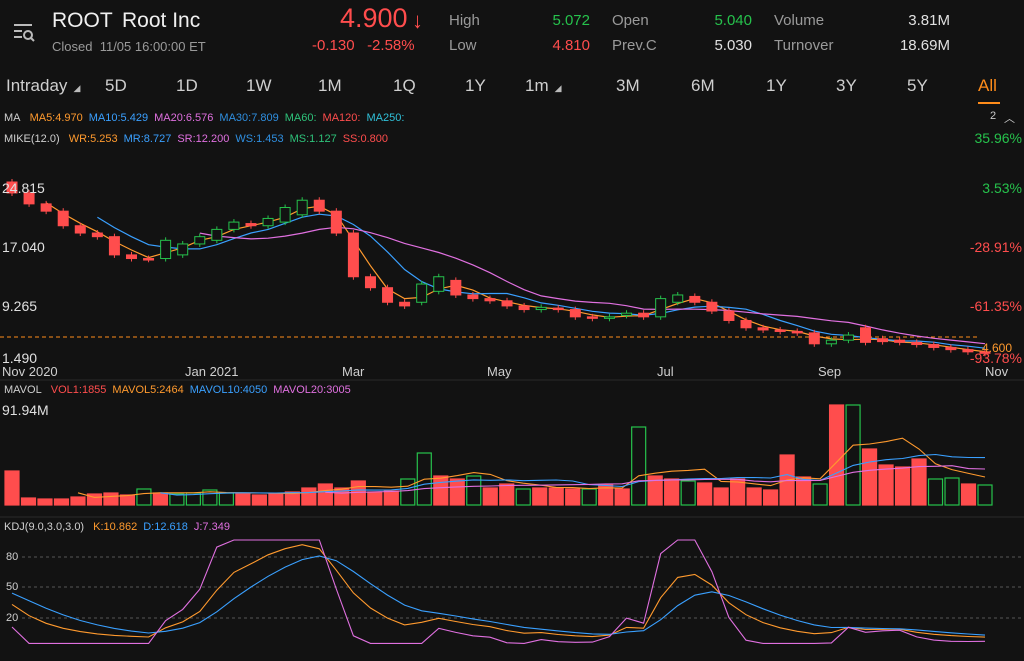  I want to click on tab-1m: 1M, so click(330, 85).